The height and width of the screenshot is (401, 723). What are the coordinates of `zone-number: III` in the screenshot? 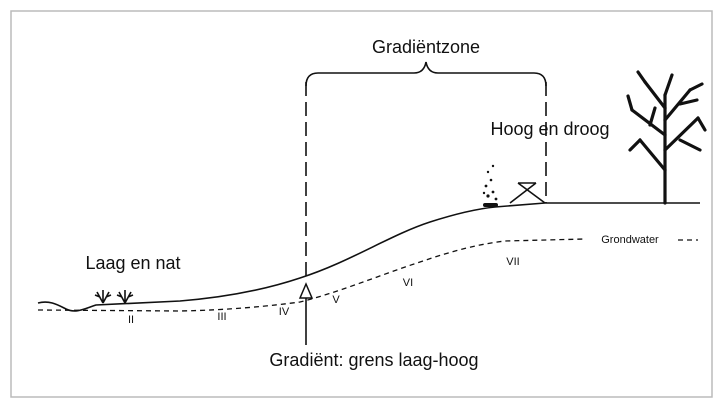 It's located at (221, 317).